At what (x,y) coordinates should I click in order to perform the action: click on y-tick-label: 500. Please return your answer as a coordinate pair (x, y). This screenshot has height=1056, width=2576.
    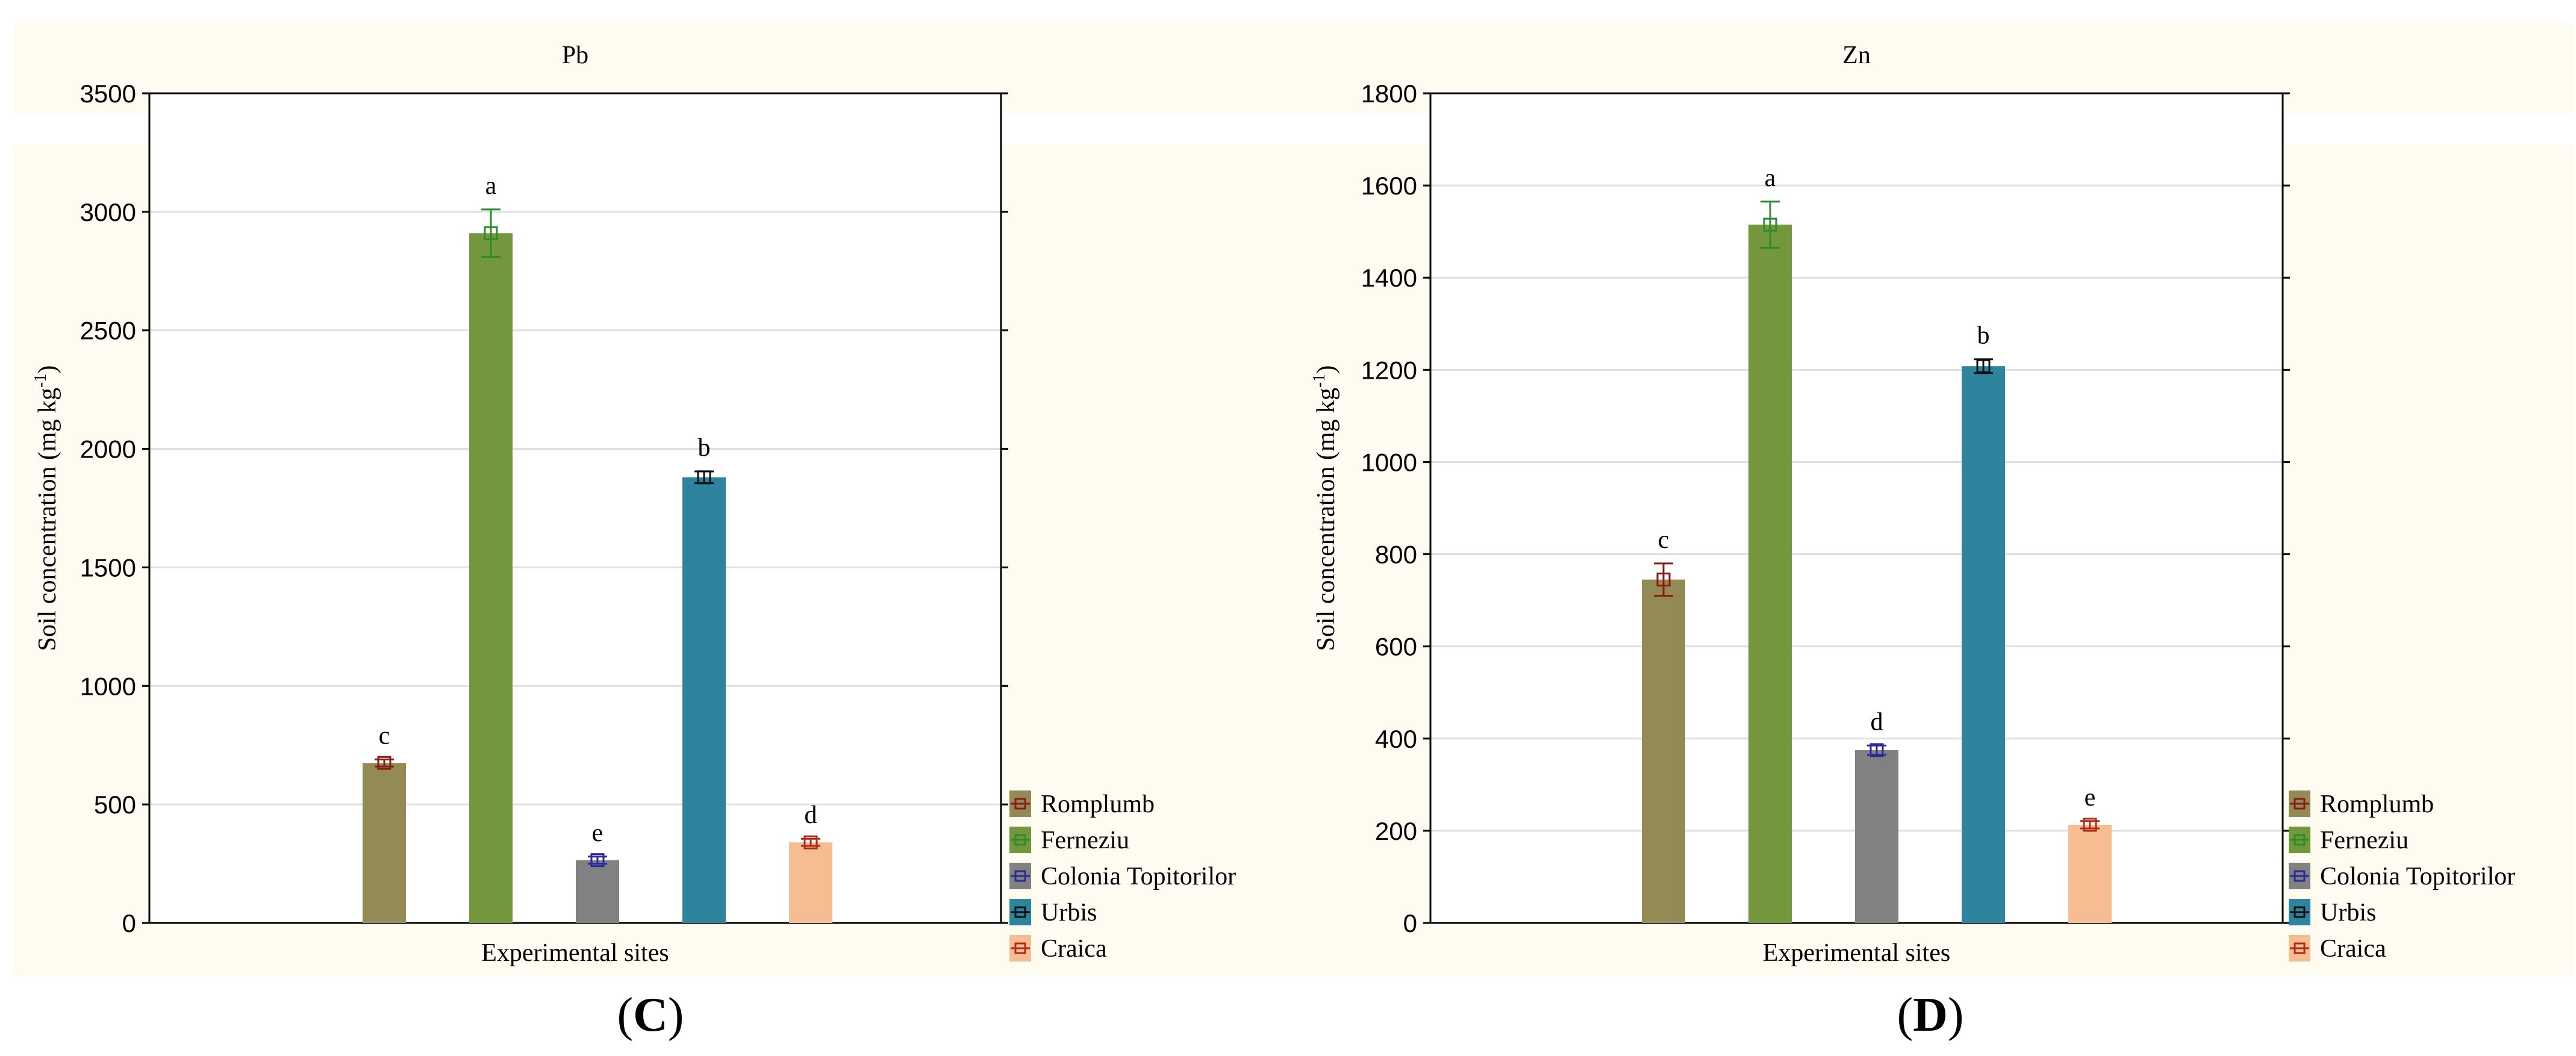
    Looking at the image, I should click on (115, 804).